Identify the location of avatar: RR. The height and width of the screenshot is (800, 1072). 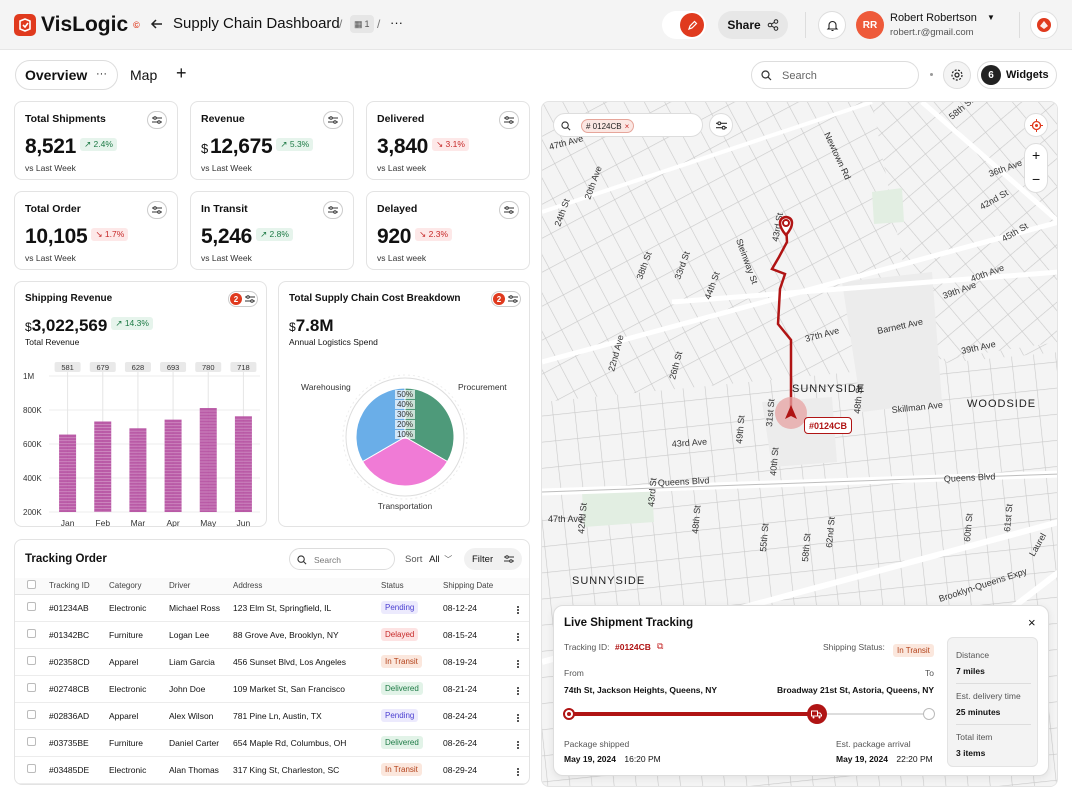
(870, 25).